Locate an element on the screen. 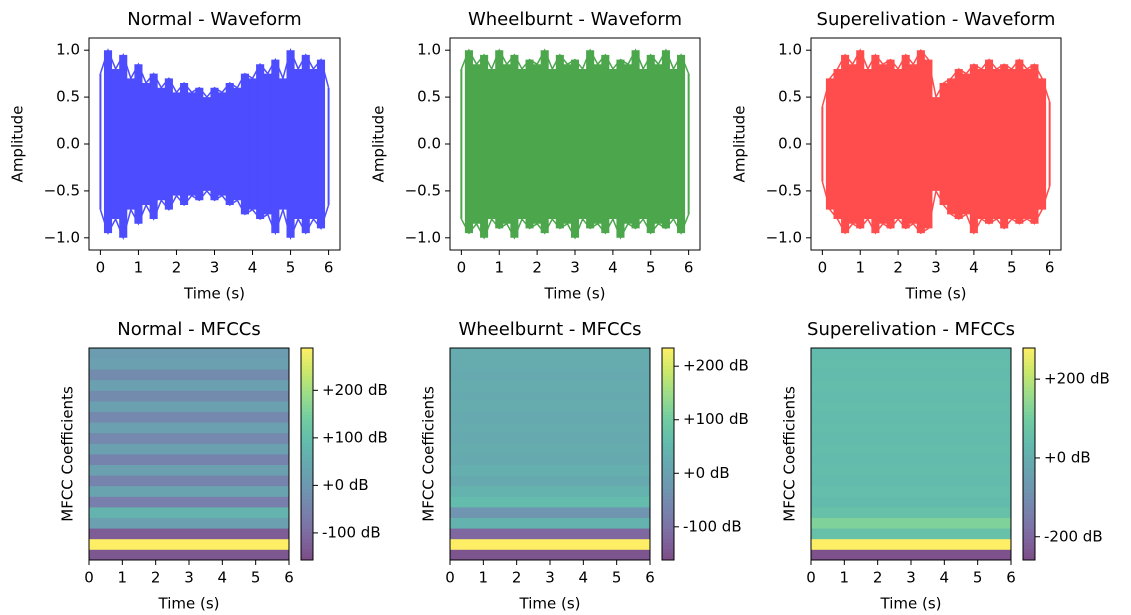 This screenshot has height=615, width=1131. x-tick-label: 2 is located at coordinates (537, 268).